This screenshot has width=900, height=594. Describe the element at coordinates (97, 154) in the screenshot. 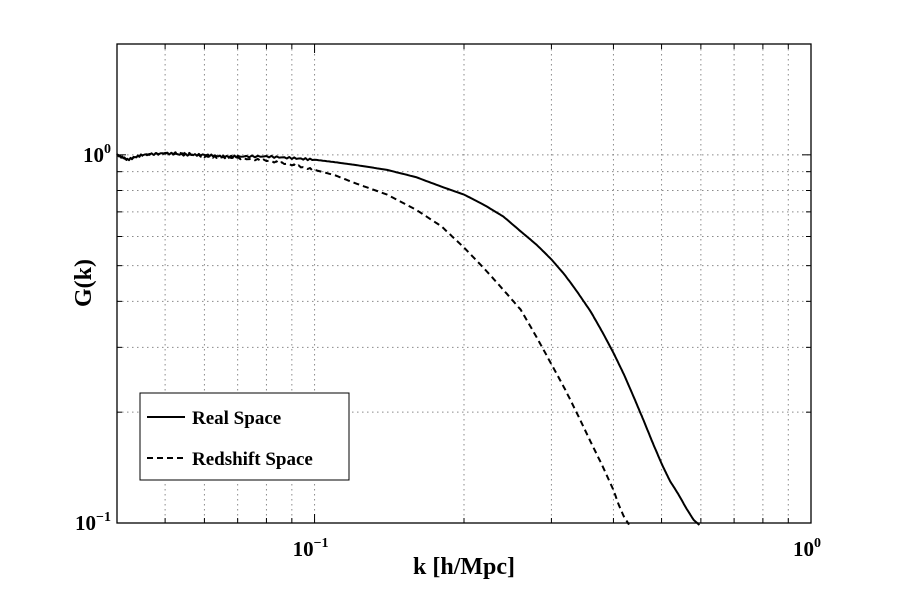

I see `y-tick-label: 10⁰` at that location.